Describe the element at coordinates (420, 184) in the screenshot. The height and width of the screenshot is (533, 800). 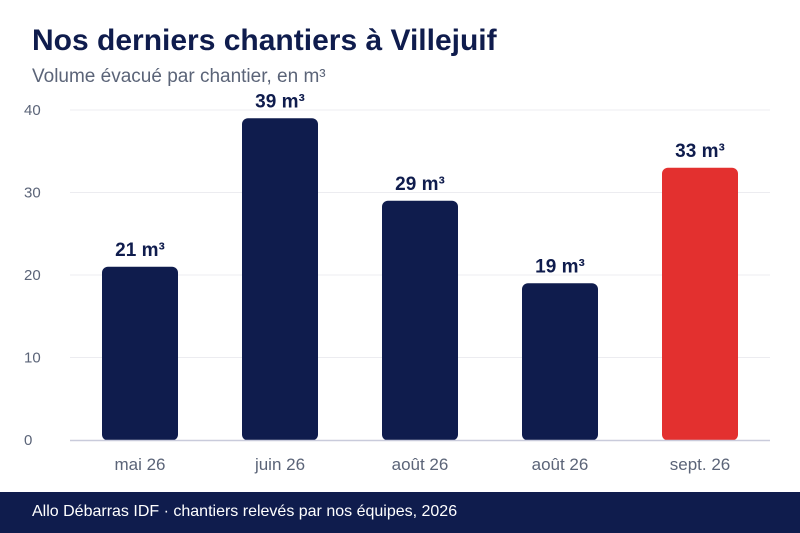
I see `bar-value-label: 29 m³` at that location.